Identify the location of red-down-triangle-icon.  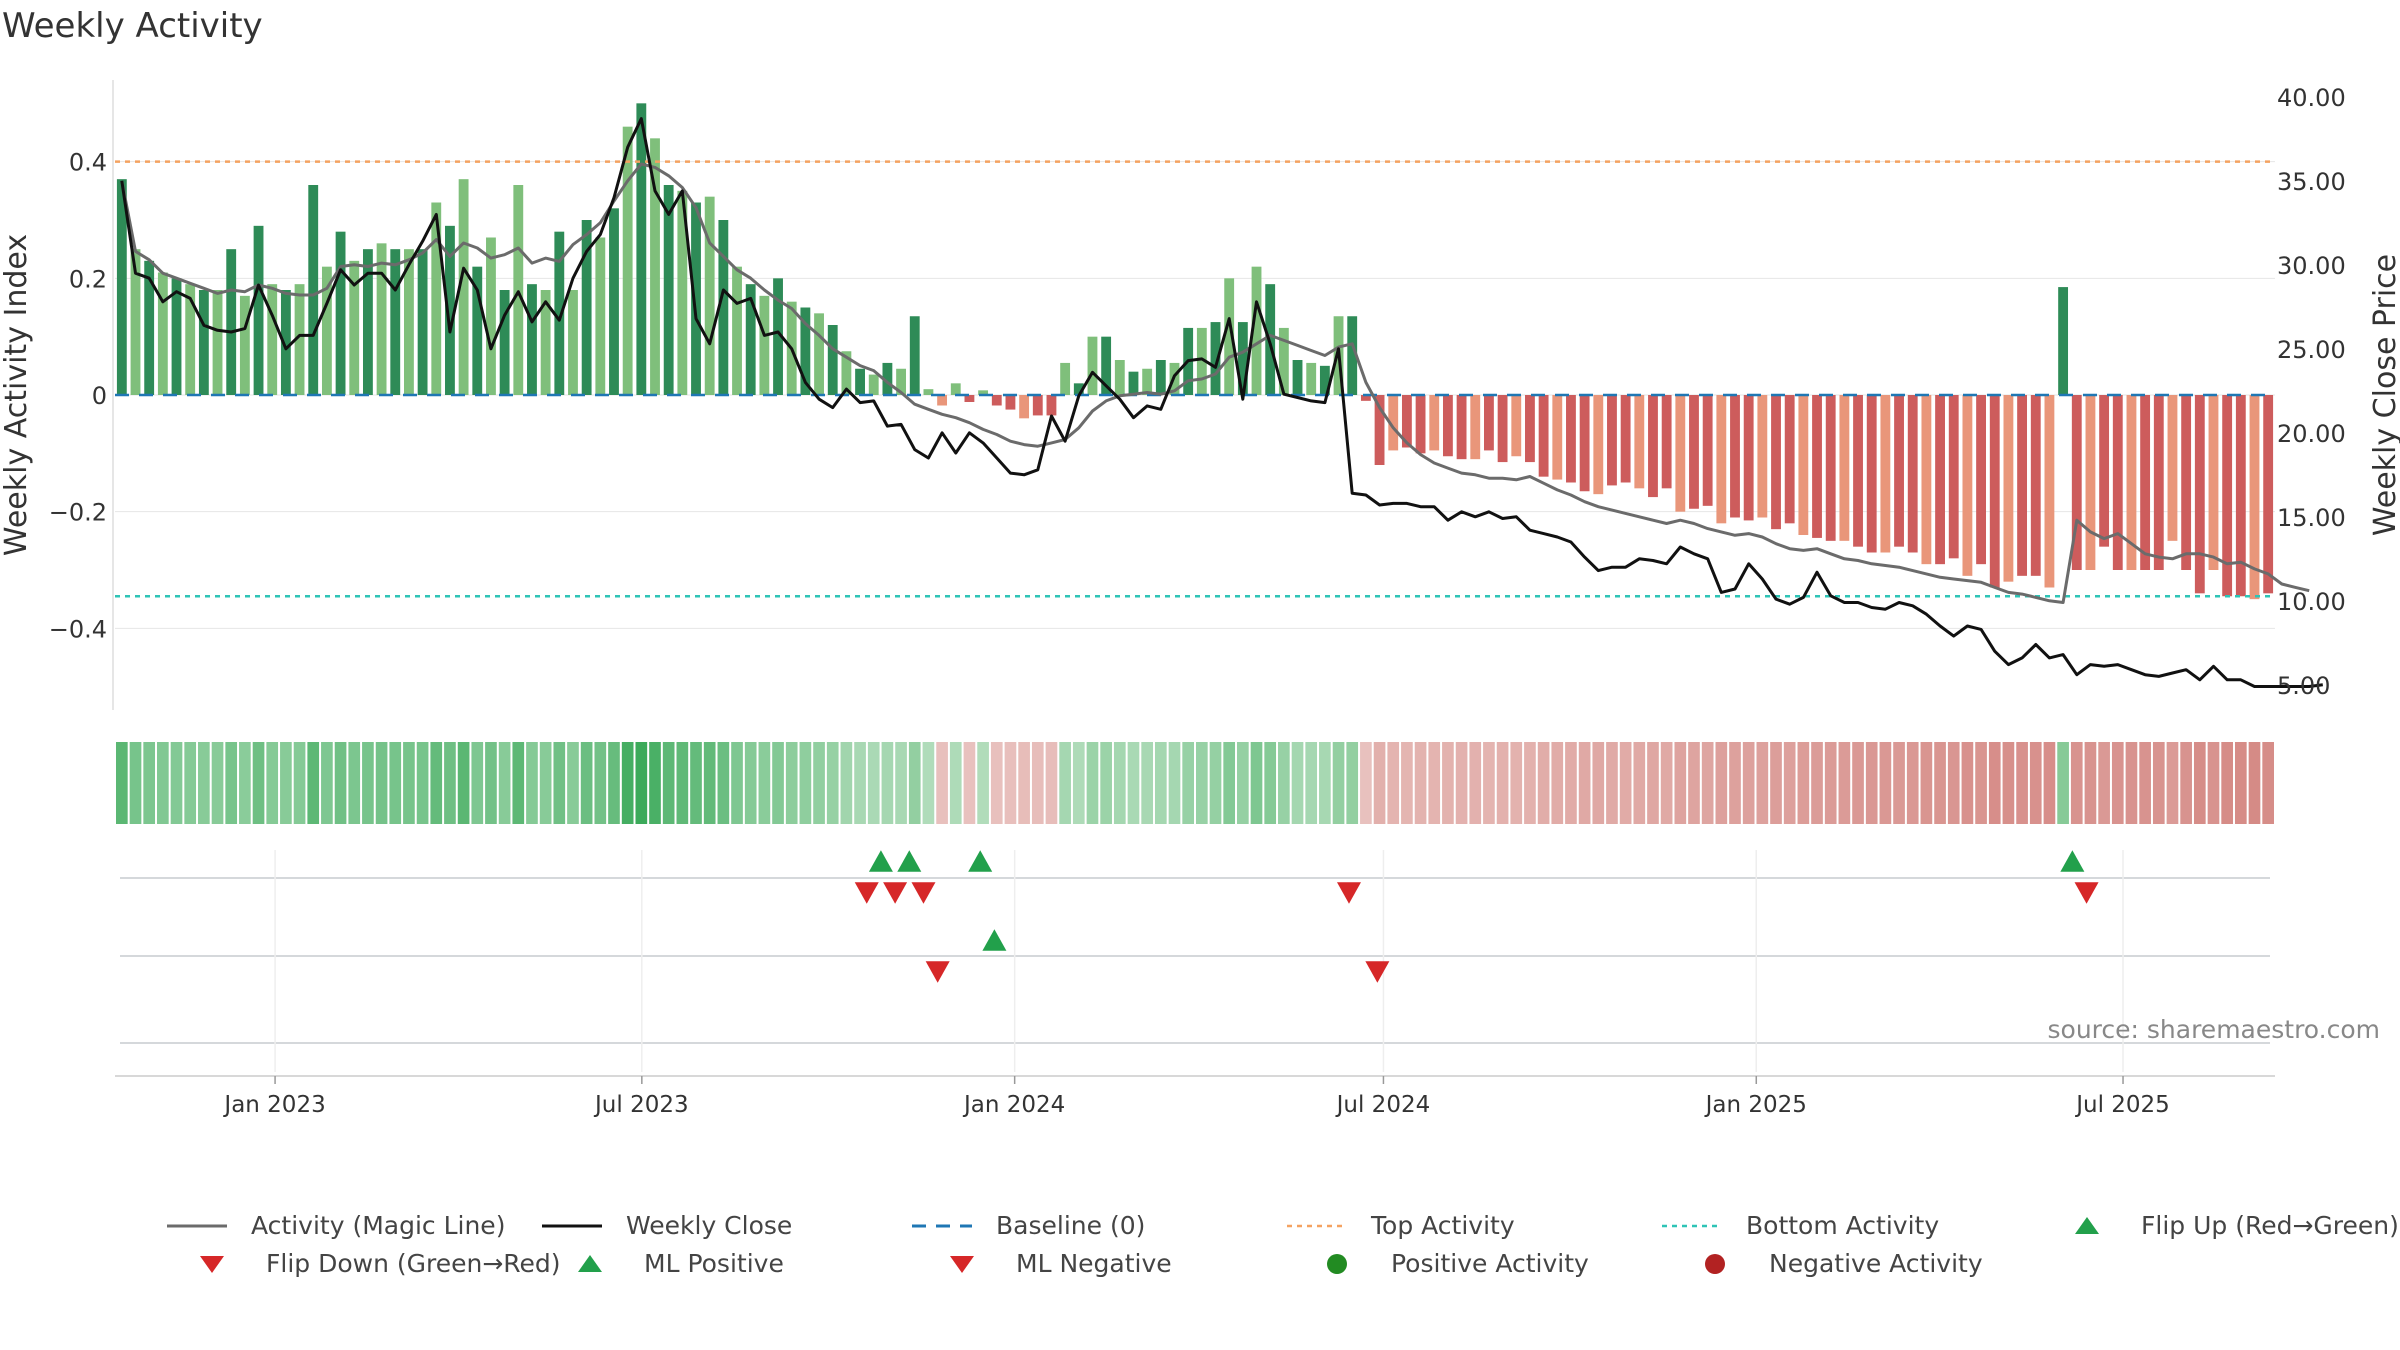
(218, 1264).